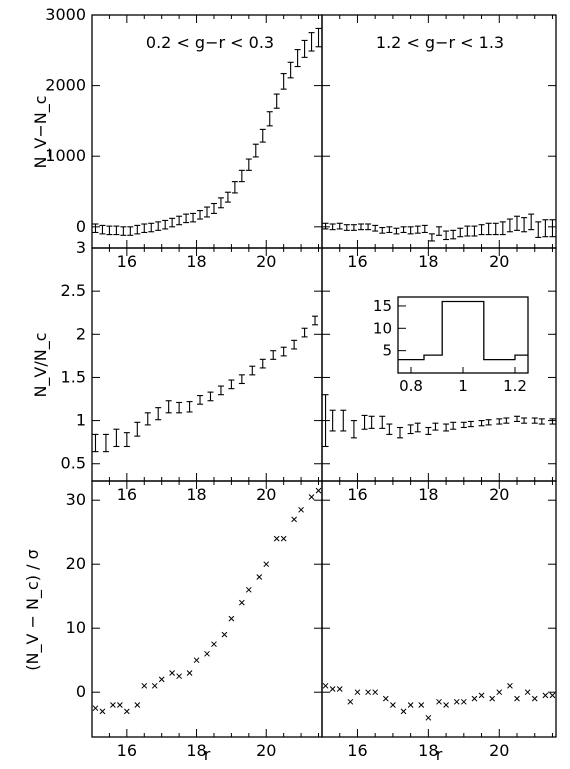 The width and height of the screenshot is (570, 769). What do you see at coordinates (65, 85) in the screenshot?
I see `y-tick-label: 2000` at bounding box center [65, 85].